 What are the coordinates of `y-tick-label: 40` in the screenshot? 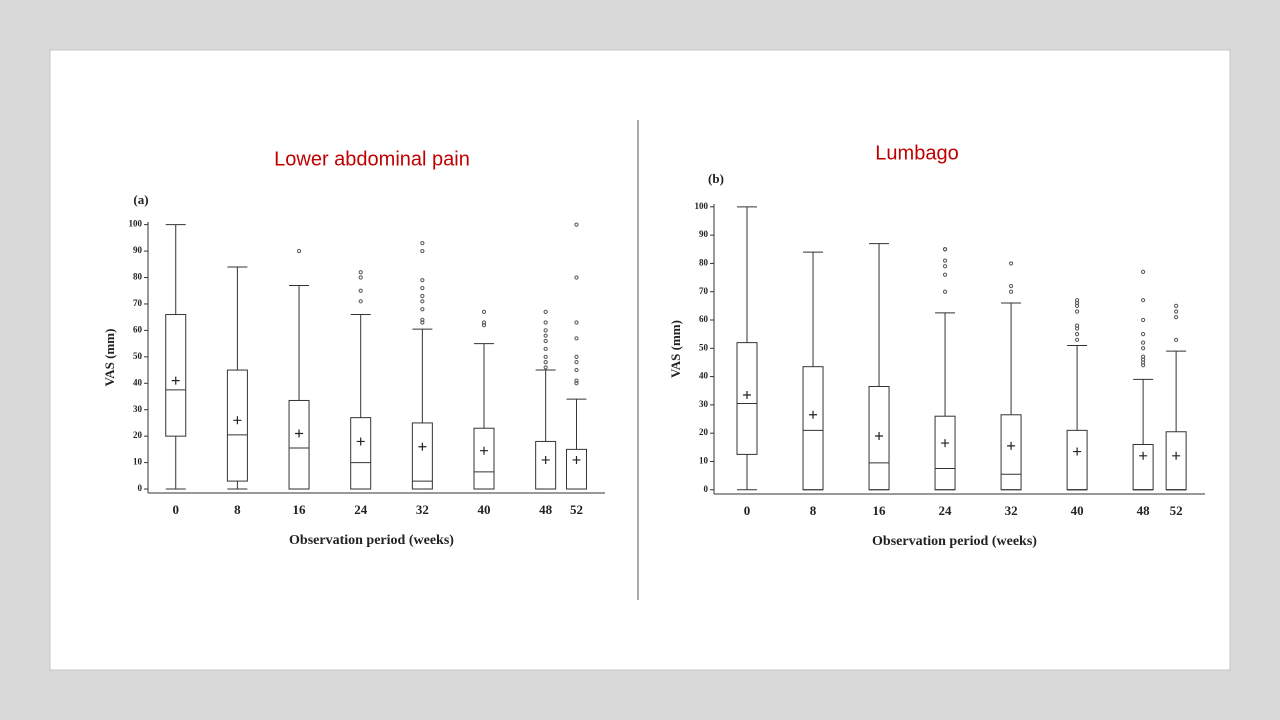 It's located at (138, 382).